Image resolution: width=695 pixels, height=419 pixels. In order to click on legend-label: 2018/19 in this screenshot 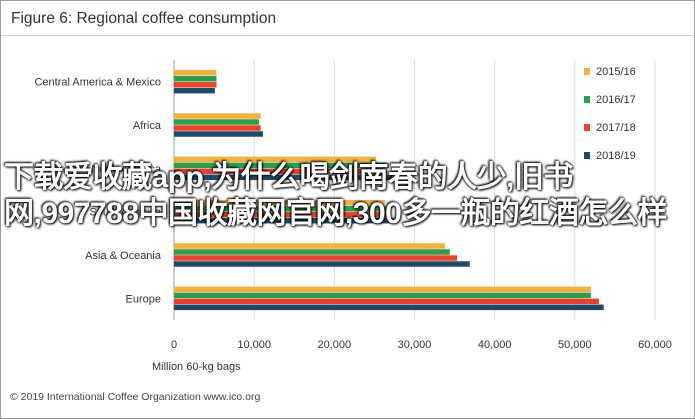, I will do `click(616, 156)`.